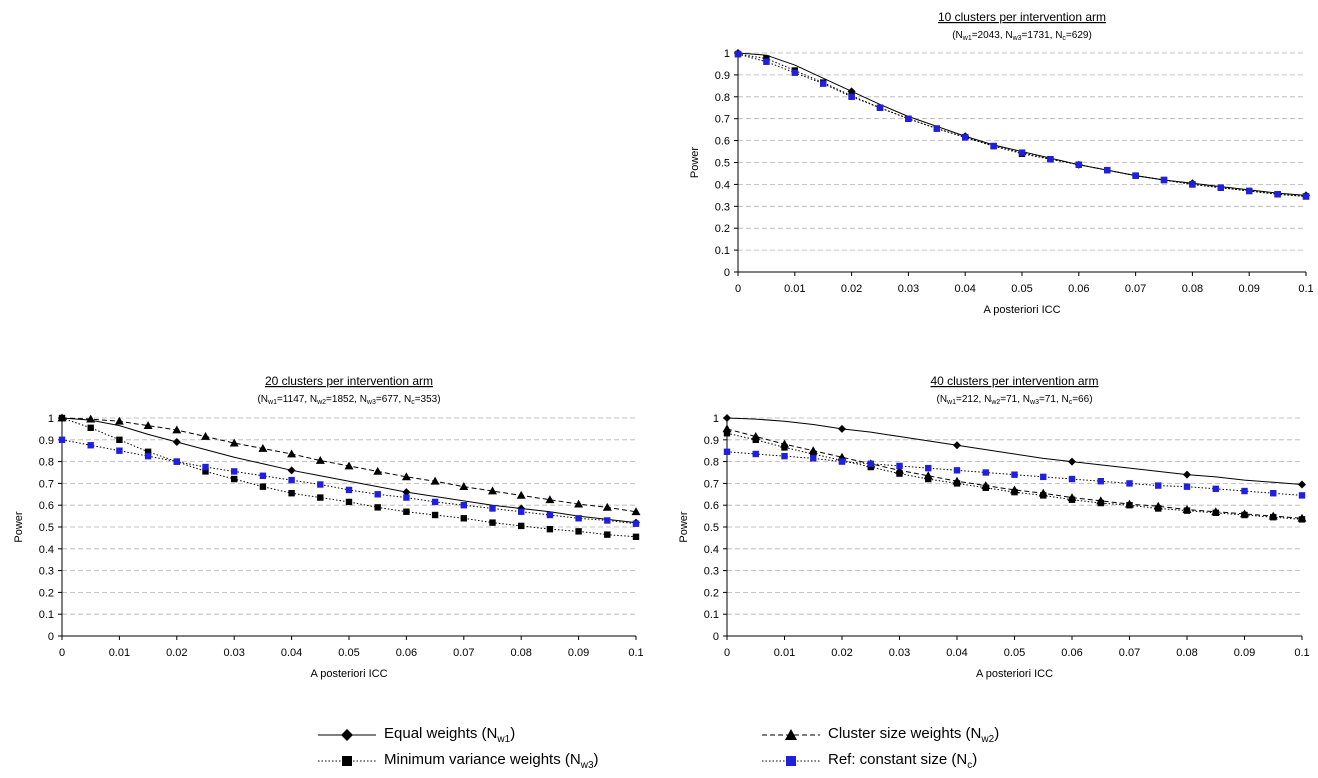 This screenshot has height=778, width=1318. What do you see at coordinates (19, 527) in the screenshot?
I see `y-axis-label: Power` at bounding box center [19, 527].